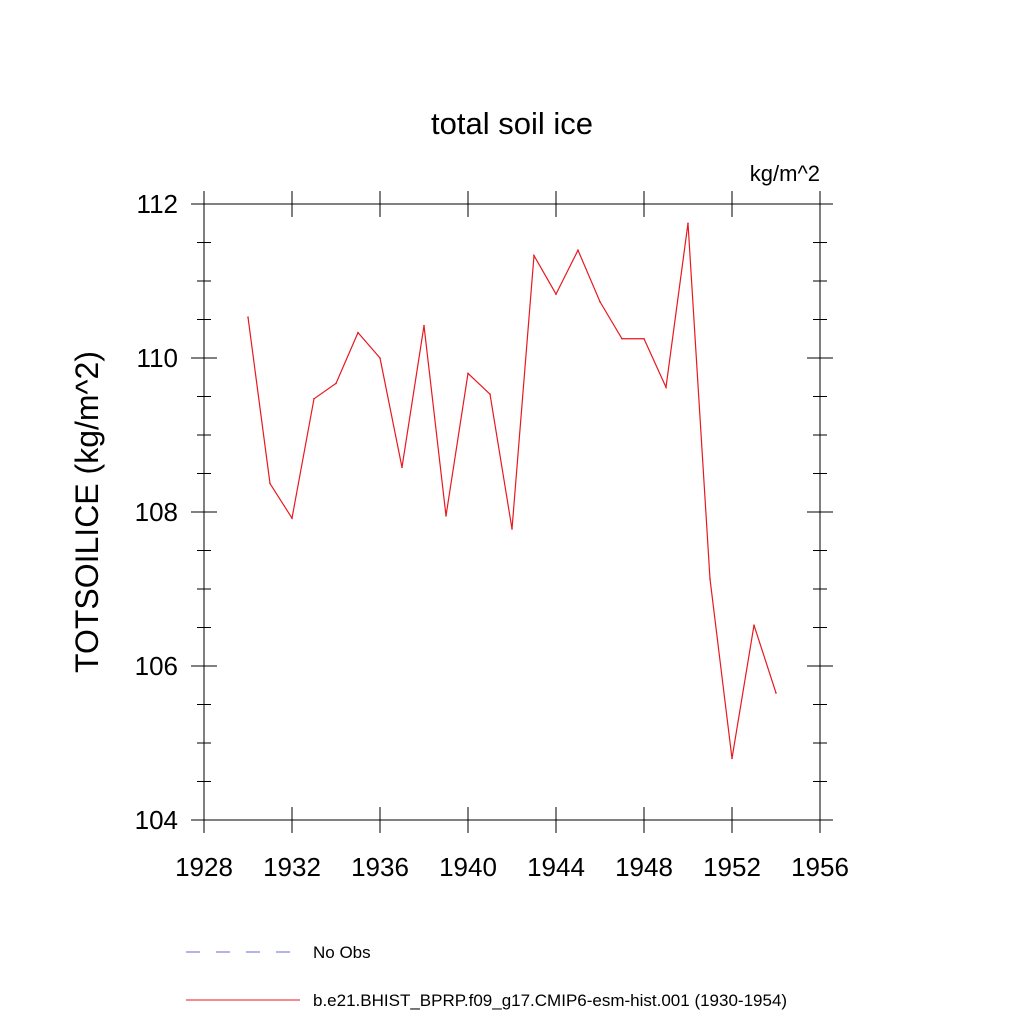  I want to click on y-tick-label: 104, so click(156, 820).